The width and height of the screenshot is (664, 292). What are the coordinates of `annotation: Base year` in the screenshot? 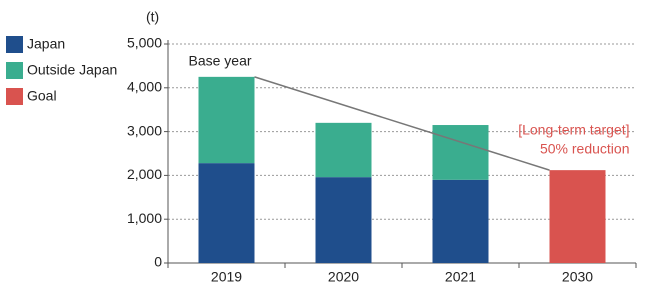 It's located at (220, 61).